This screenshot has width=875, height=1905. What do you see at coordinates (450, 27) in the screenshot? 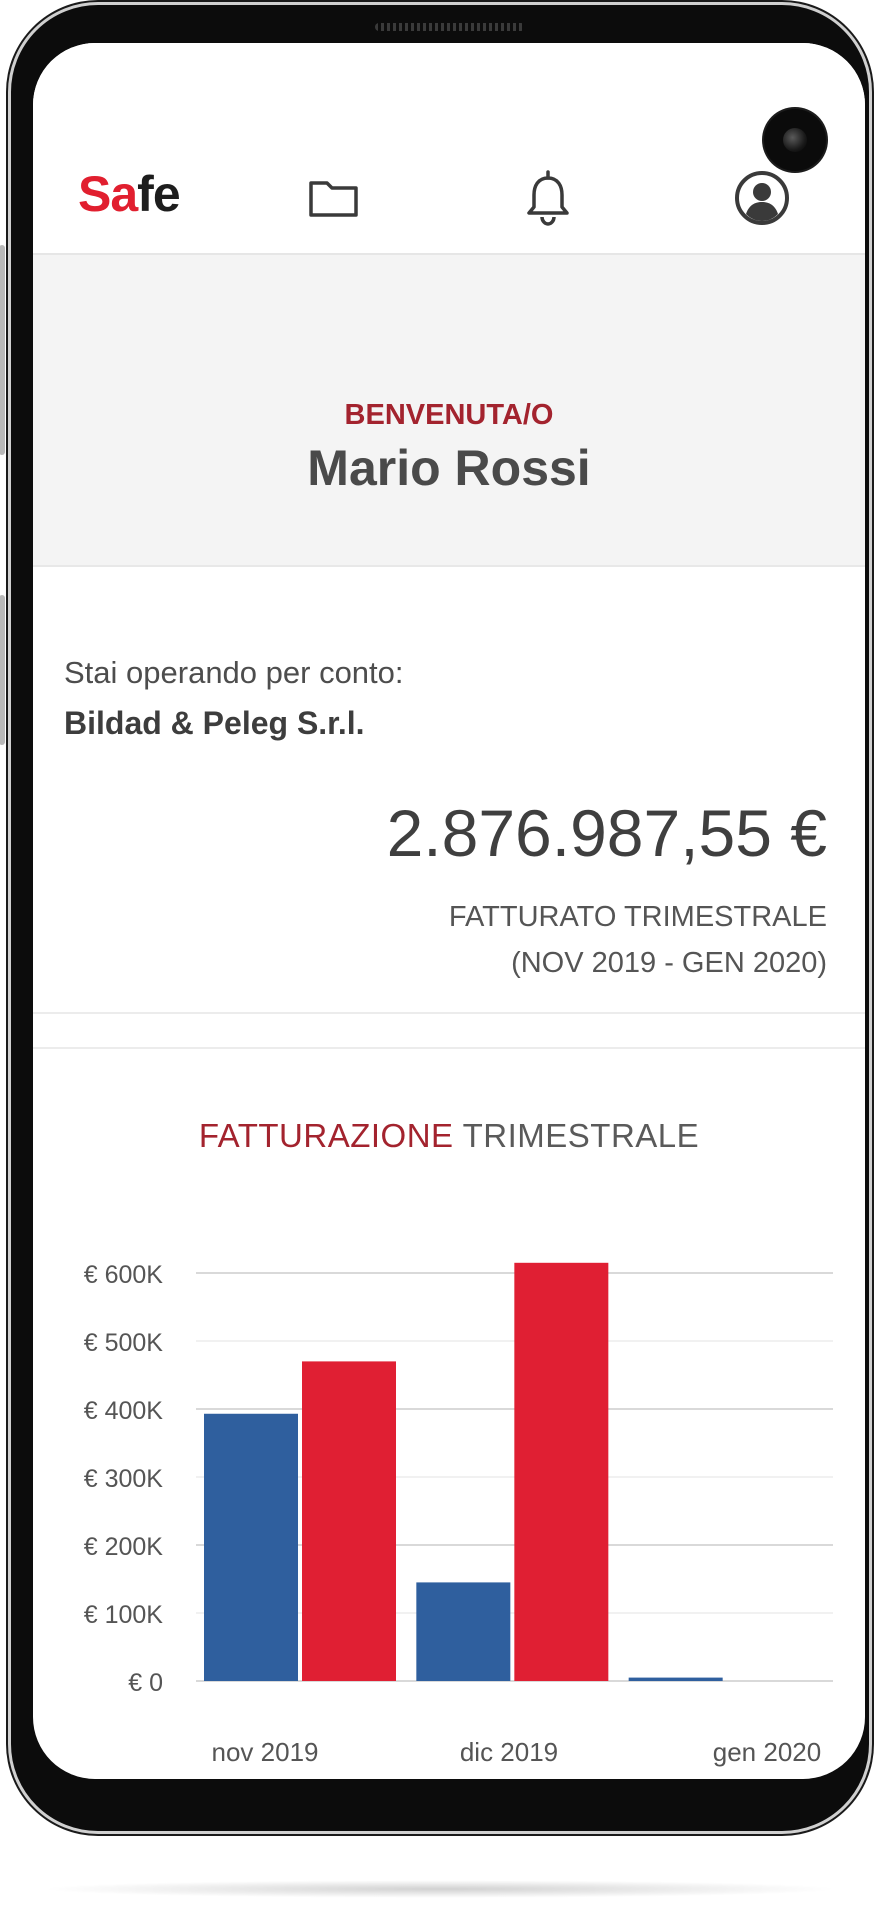
I see `phone-speaker` at bounding box center [450, 27].